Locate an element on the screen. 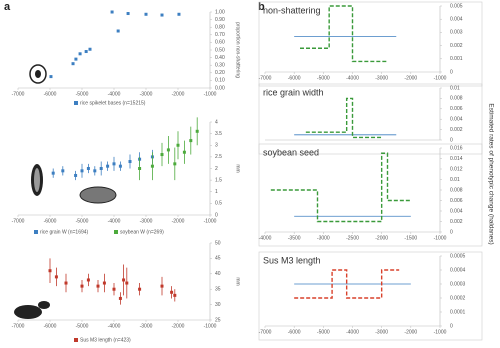 Image resolution: width=500 pixels, height=348 pixels. y-tick-label: 0.20 is located at coordinates (220, 73).